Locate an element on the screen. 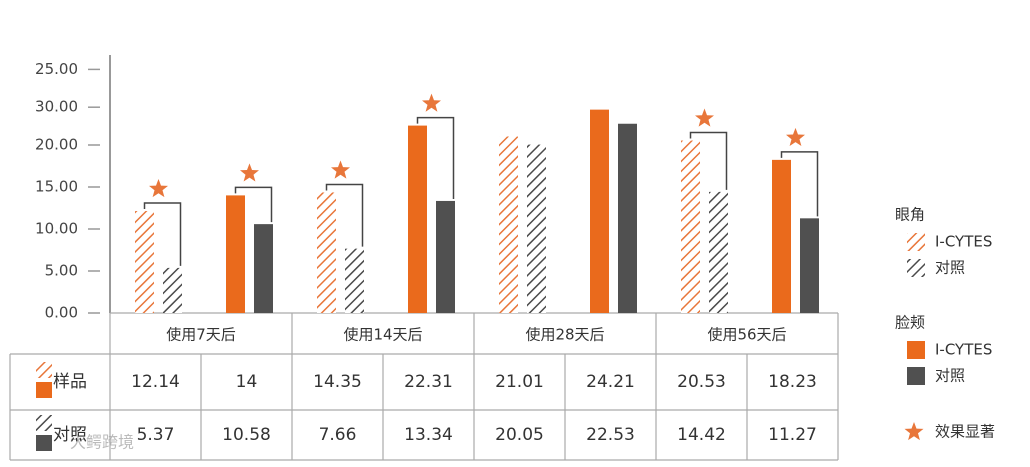 The image size is (1030, 467). legend-star is located at coordinates (914, 431).